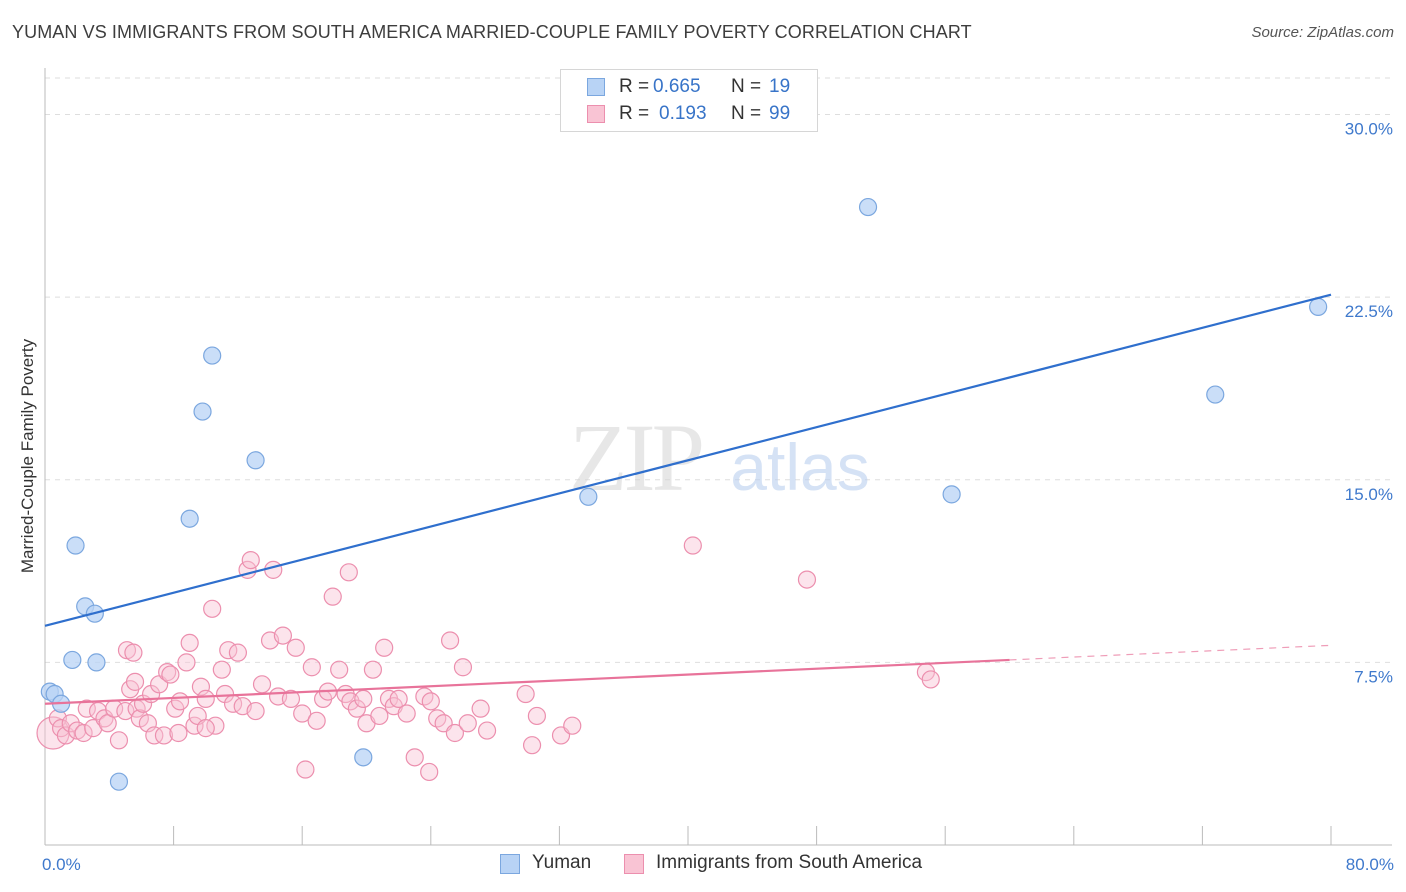  What do you see at coordinates (1369, 494) in the screenshot?
I see `y-tick-label: 15.0%` at bounding box center [1369, 494].